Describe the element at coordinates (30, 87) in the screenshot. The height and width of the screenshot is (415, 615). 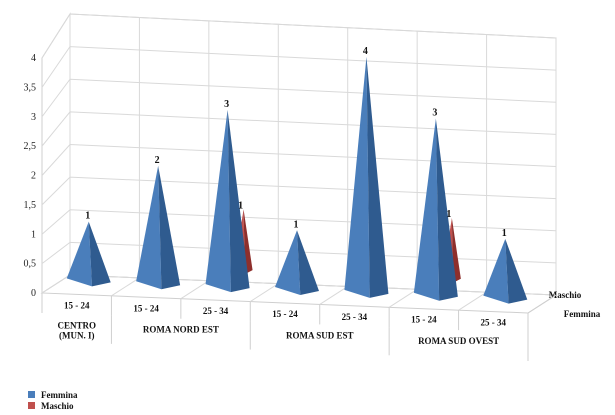
I see `y-tick-label: 3,5` at that location.